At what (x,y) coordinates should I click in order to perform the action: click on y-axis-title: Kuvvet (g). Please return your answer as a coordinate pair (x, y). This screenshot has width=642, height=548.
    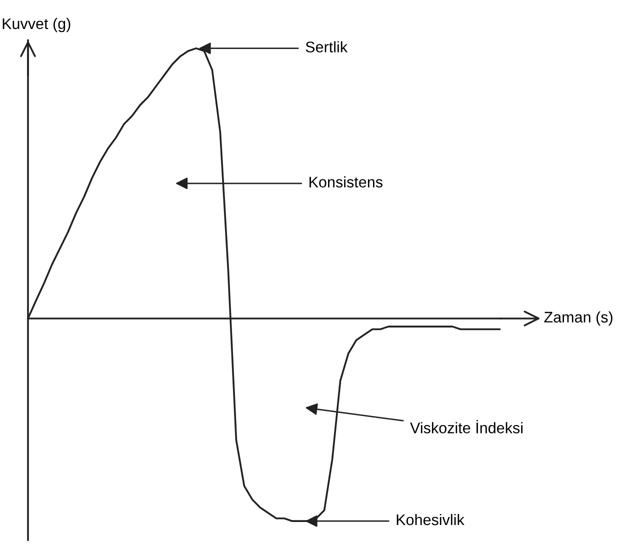
    Looking at the image, I should click on (36, 25).